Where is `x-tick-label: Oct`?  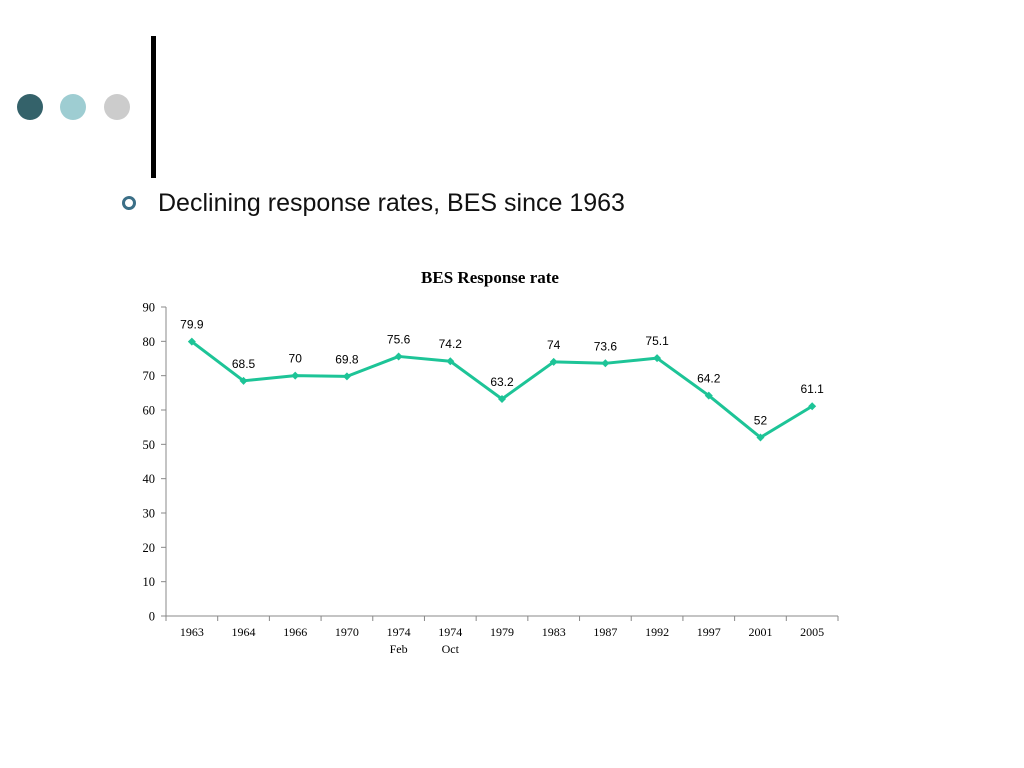
x-tick-label: Oct is located at coordinates (451, 649).